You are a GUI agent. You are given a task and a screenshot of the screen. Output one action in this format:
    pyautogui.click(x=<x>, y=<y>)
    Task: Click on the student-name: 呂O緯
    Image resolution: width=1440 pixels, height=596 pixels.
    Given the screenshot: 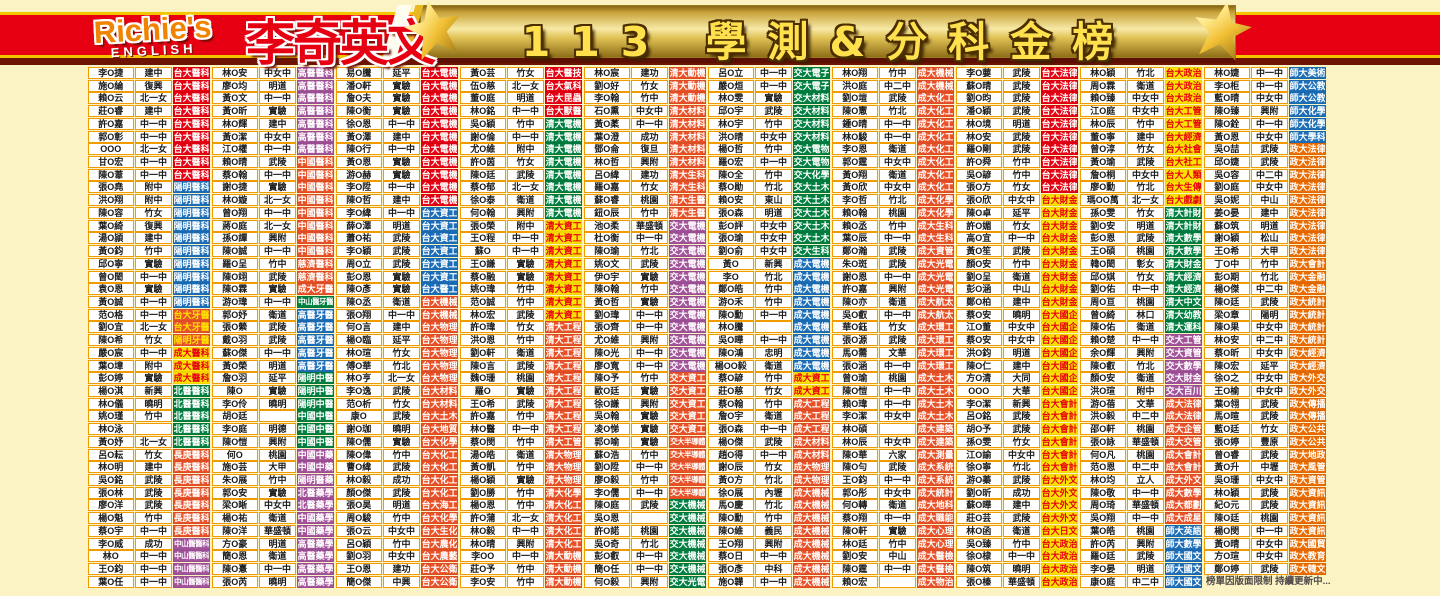 What is the action you would take?
    pyautogui.click(x=607, y=174)
    